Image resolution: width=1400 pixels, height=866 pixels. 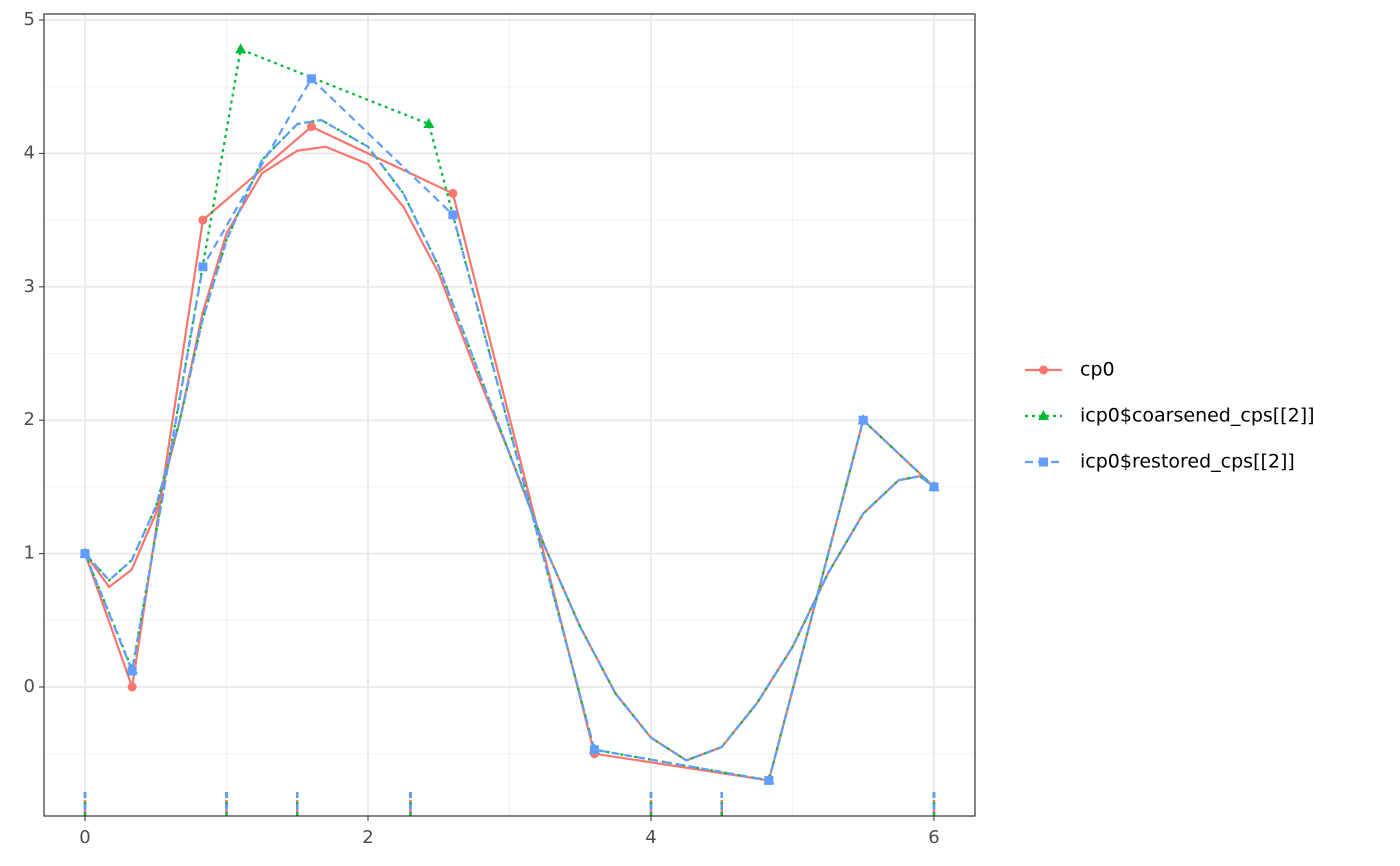 What do you see at coordinates (84, 837) in the screenshot?
I see `x-tick-label: 0` at bounding box center [84, 837].